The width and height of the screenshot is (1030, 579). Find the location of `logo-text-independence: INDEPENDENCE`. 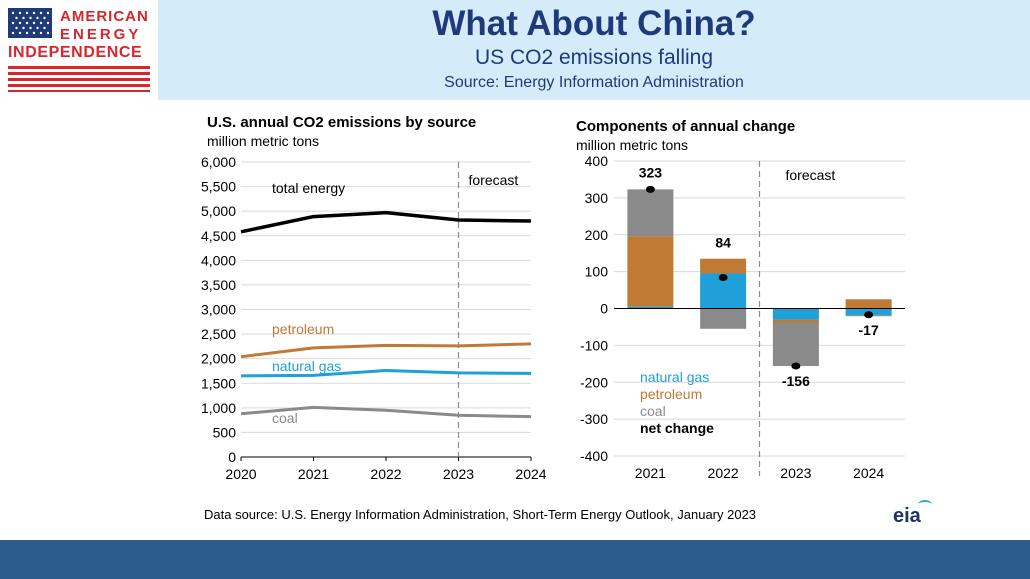

logo-text-independence: INDEPENDENCE is located at coordinates (75, 52).